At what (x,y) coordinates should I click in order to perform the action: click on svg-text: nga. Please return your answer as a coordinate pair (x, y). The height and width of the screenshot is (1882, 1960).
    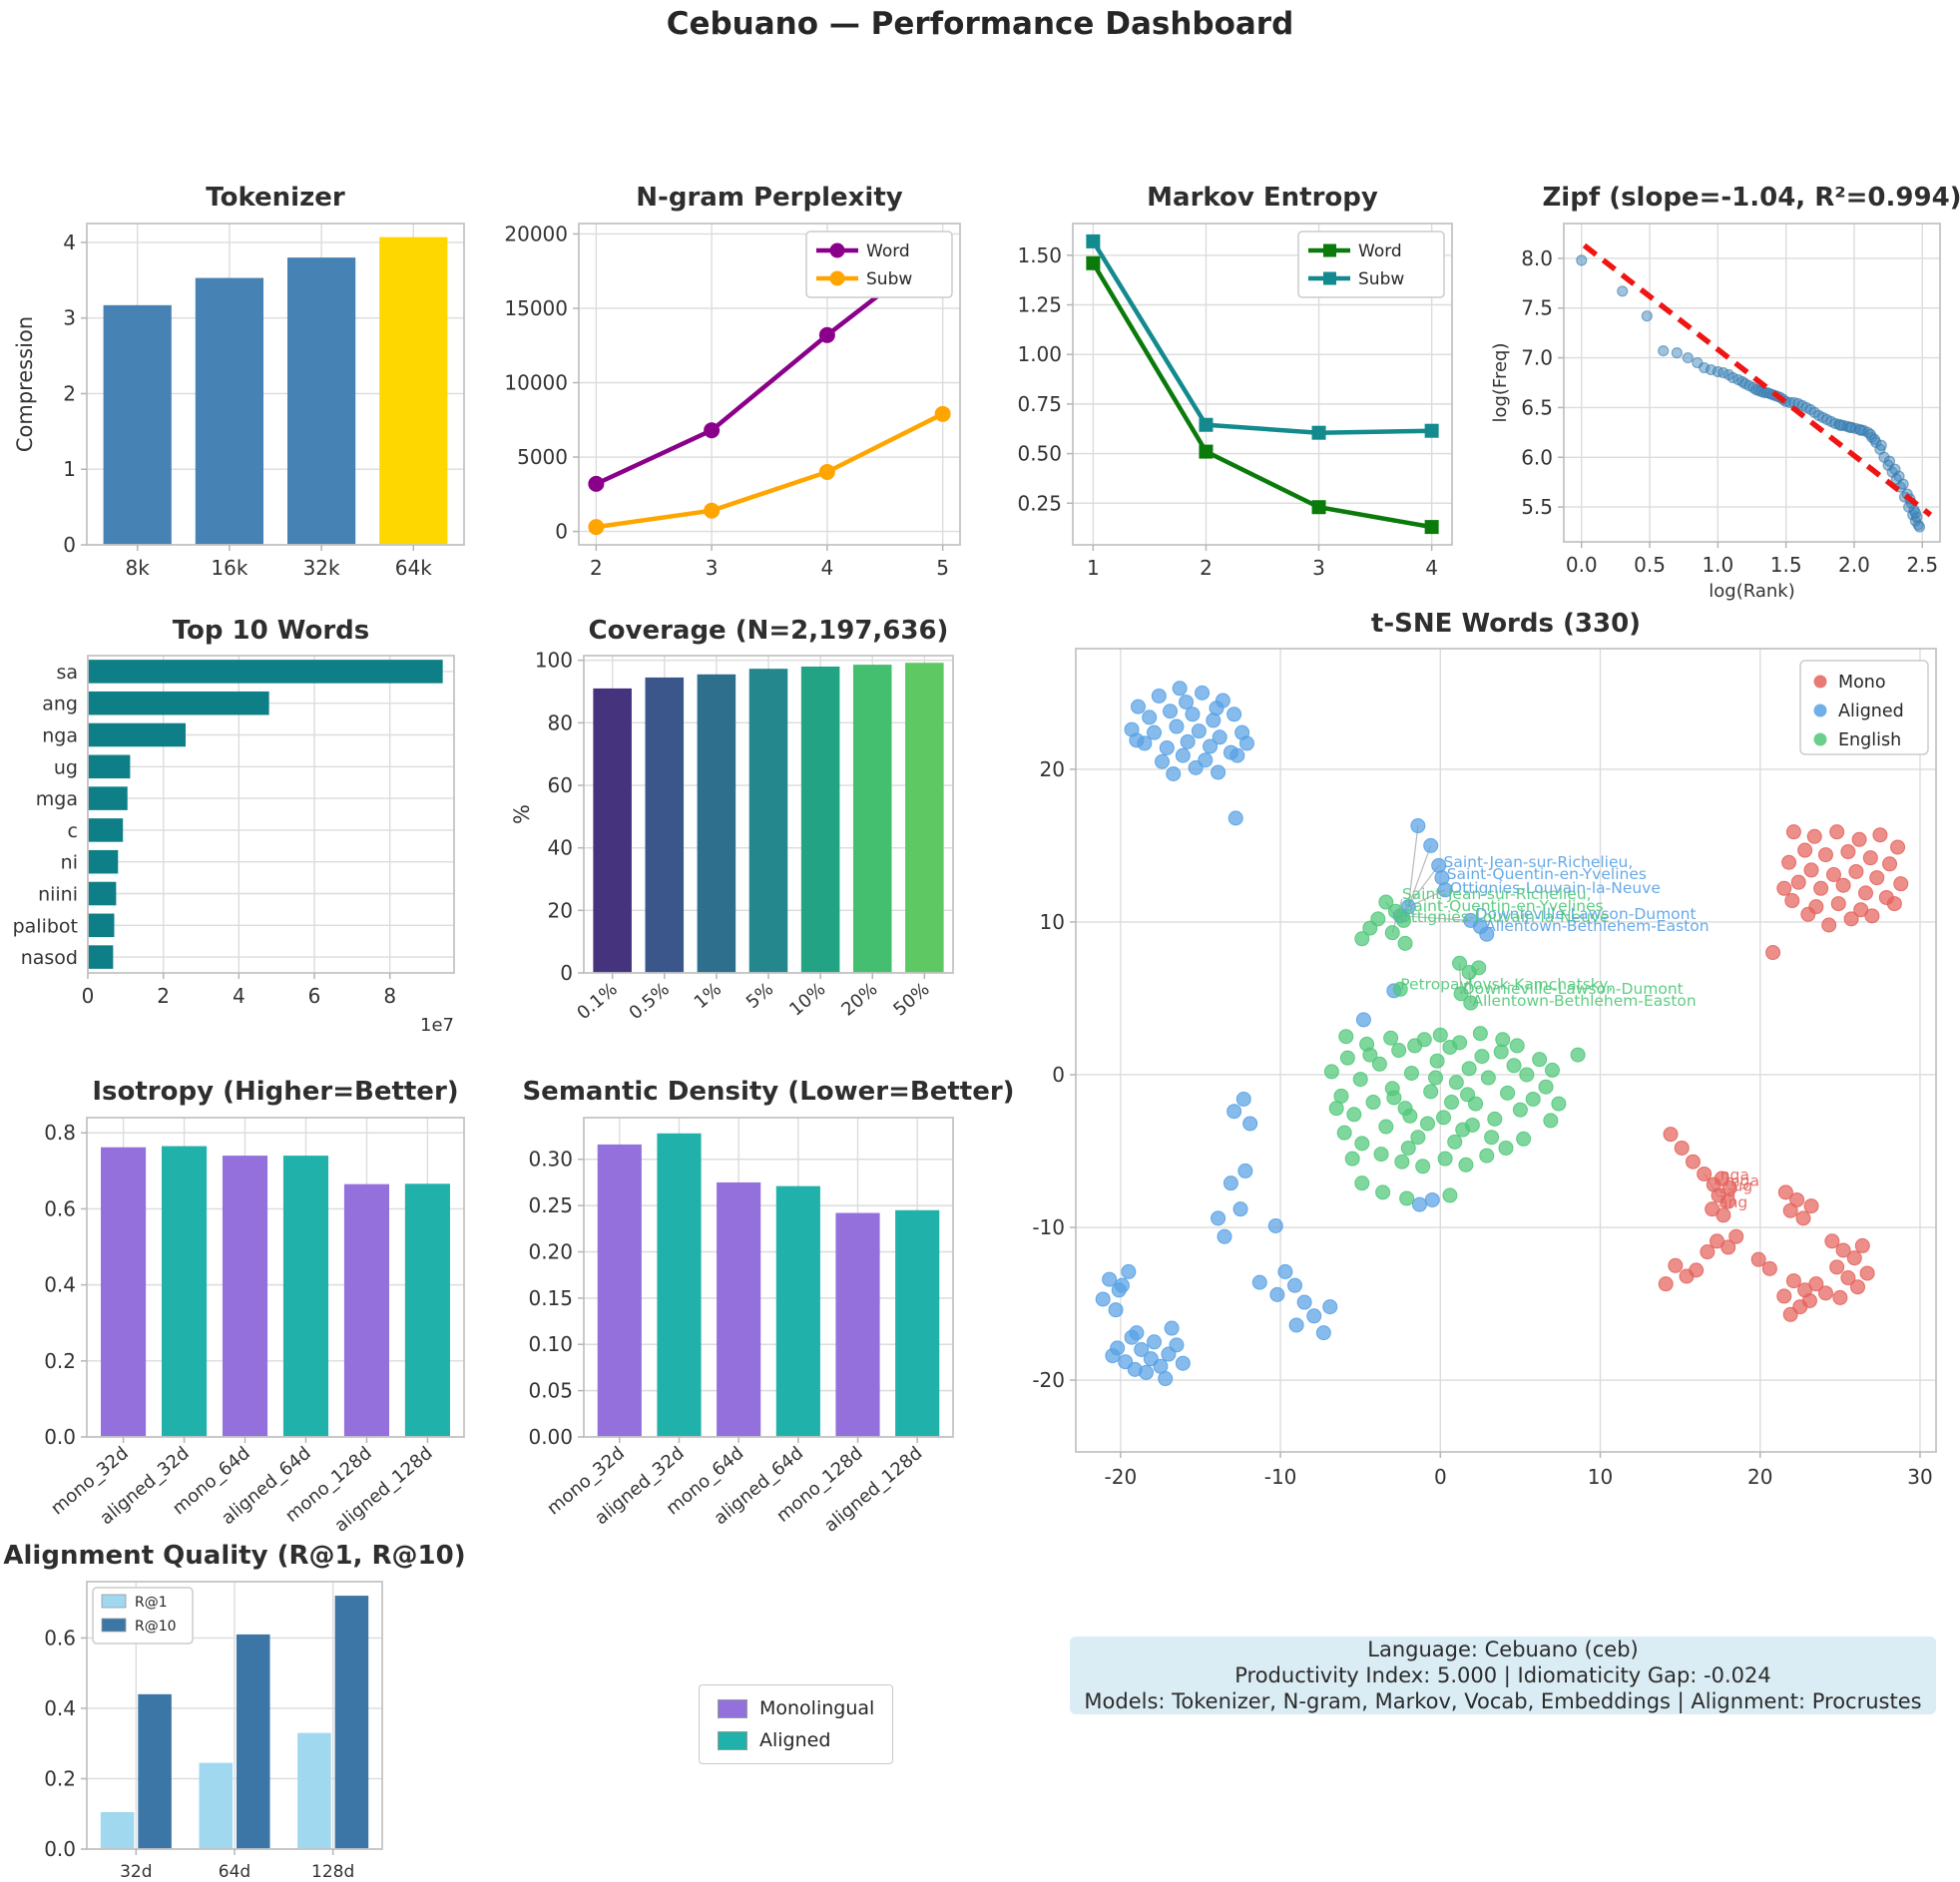
    Looking at the image, I should click on (60, 736).